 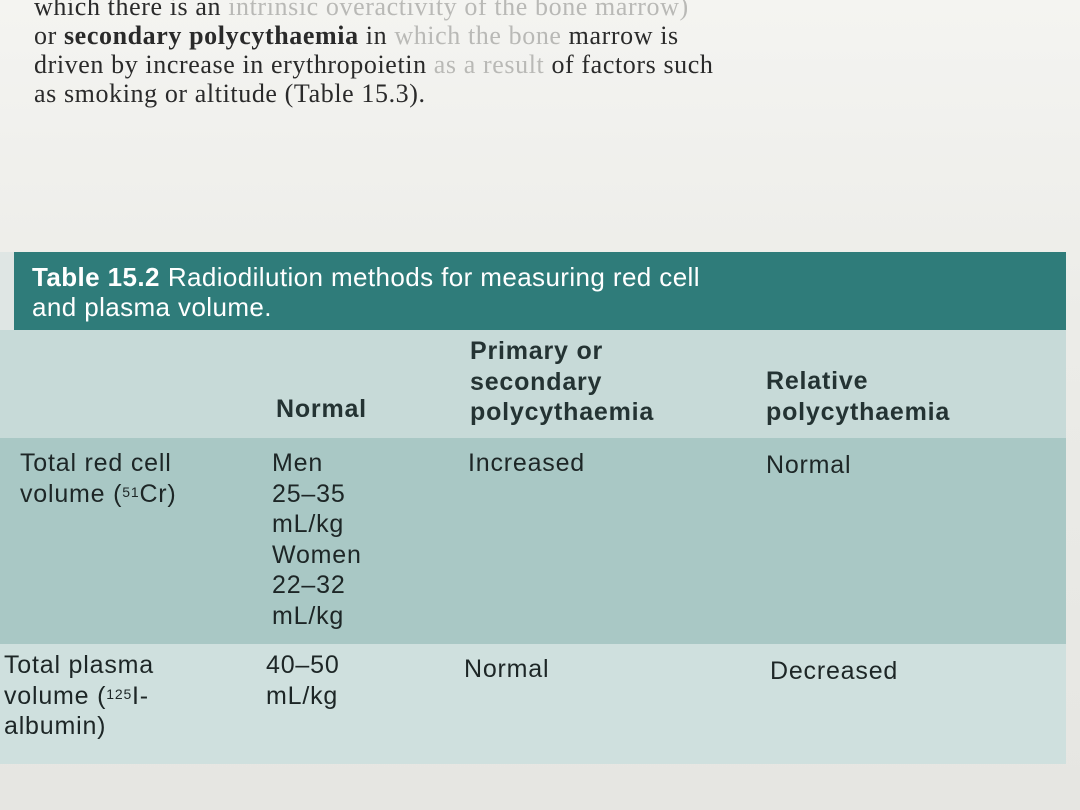 I want to click on row-label: Total red cell volume (51Cr), so click(x=98, y=478).